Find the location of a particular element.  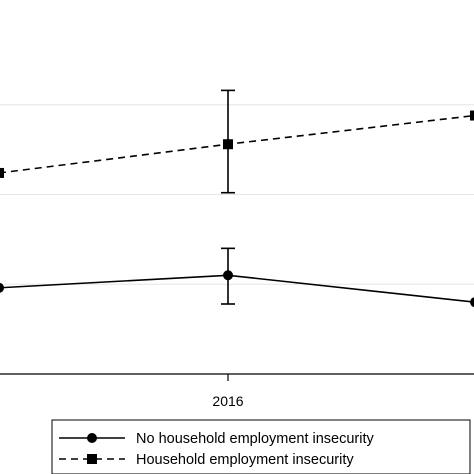

legend-item: Household employment insecurity is located at coordinates (206, 460).